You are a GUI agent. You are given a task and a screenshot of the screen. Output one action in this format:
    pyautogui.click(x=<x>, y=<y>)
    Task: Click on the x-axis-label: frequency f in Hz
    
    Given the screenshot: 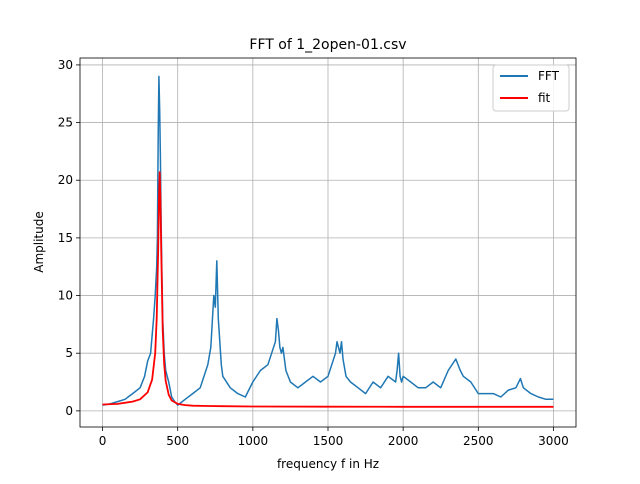 What is the action you would take?
    pyautogui.click(x=328, y=464)
    